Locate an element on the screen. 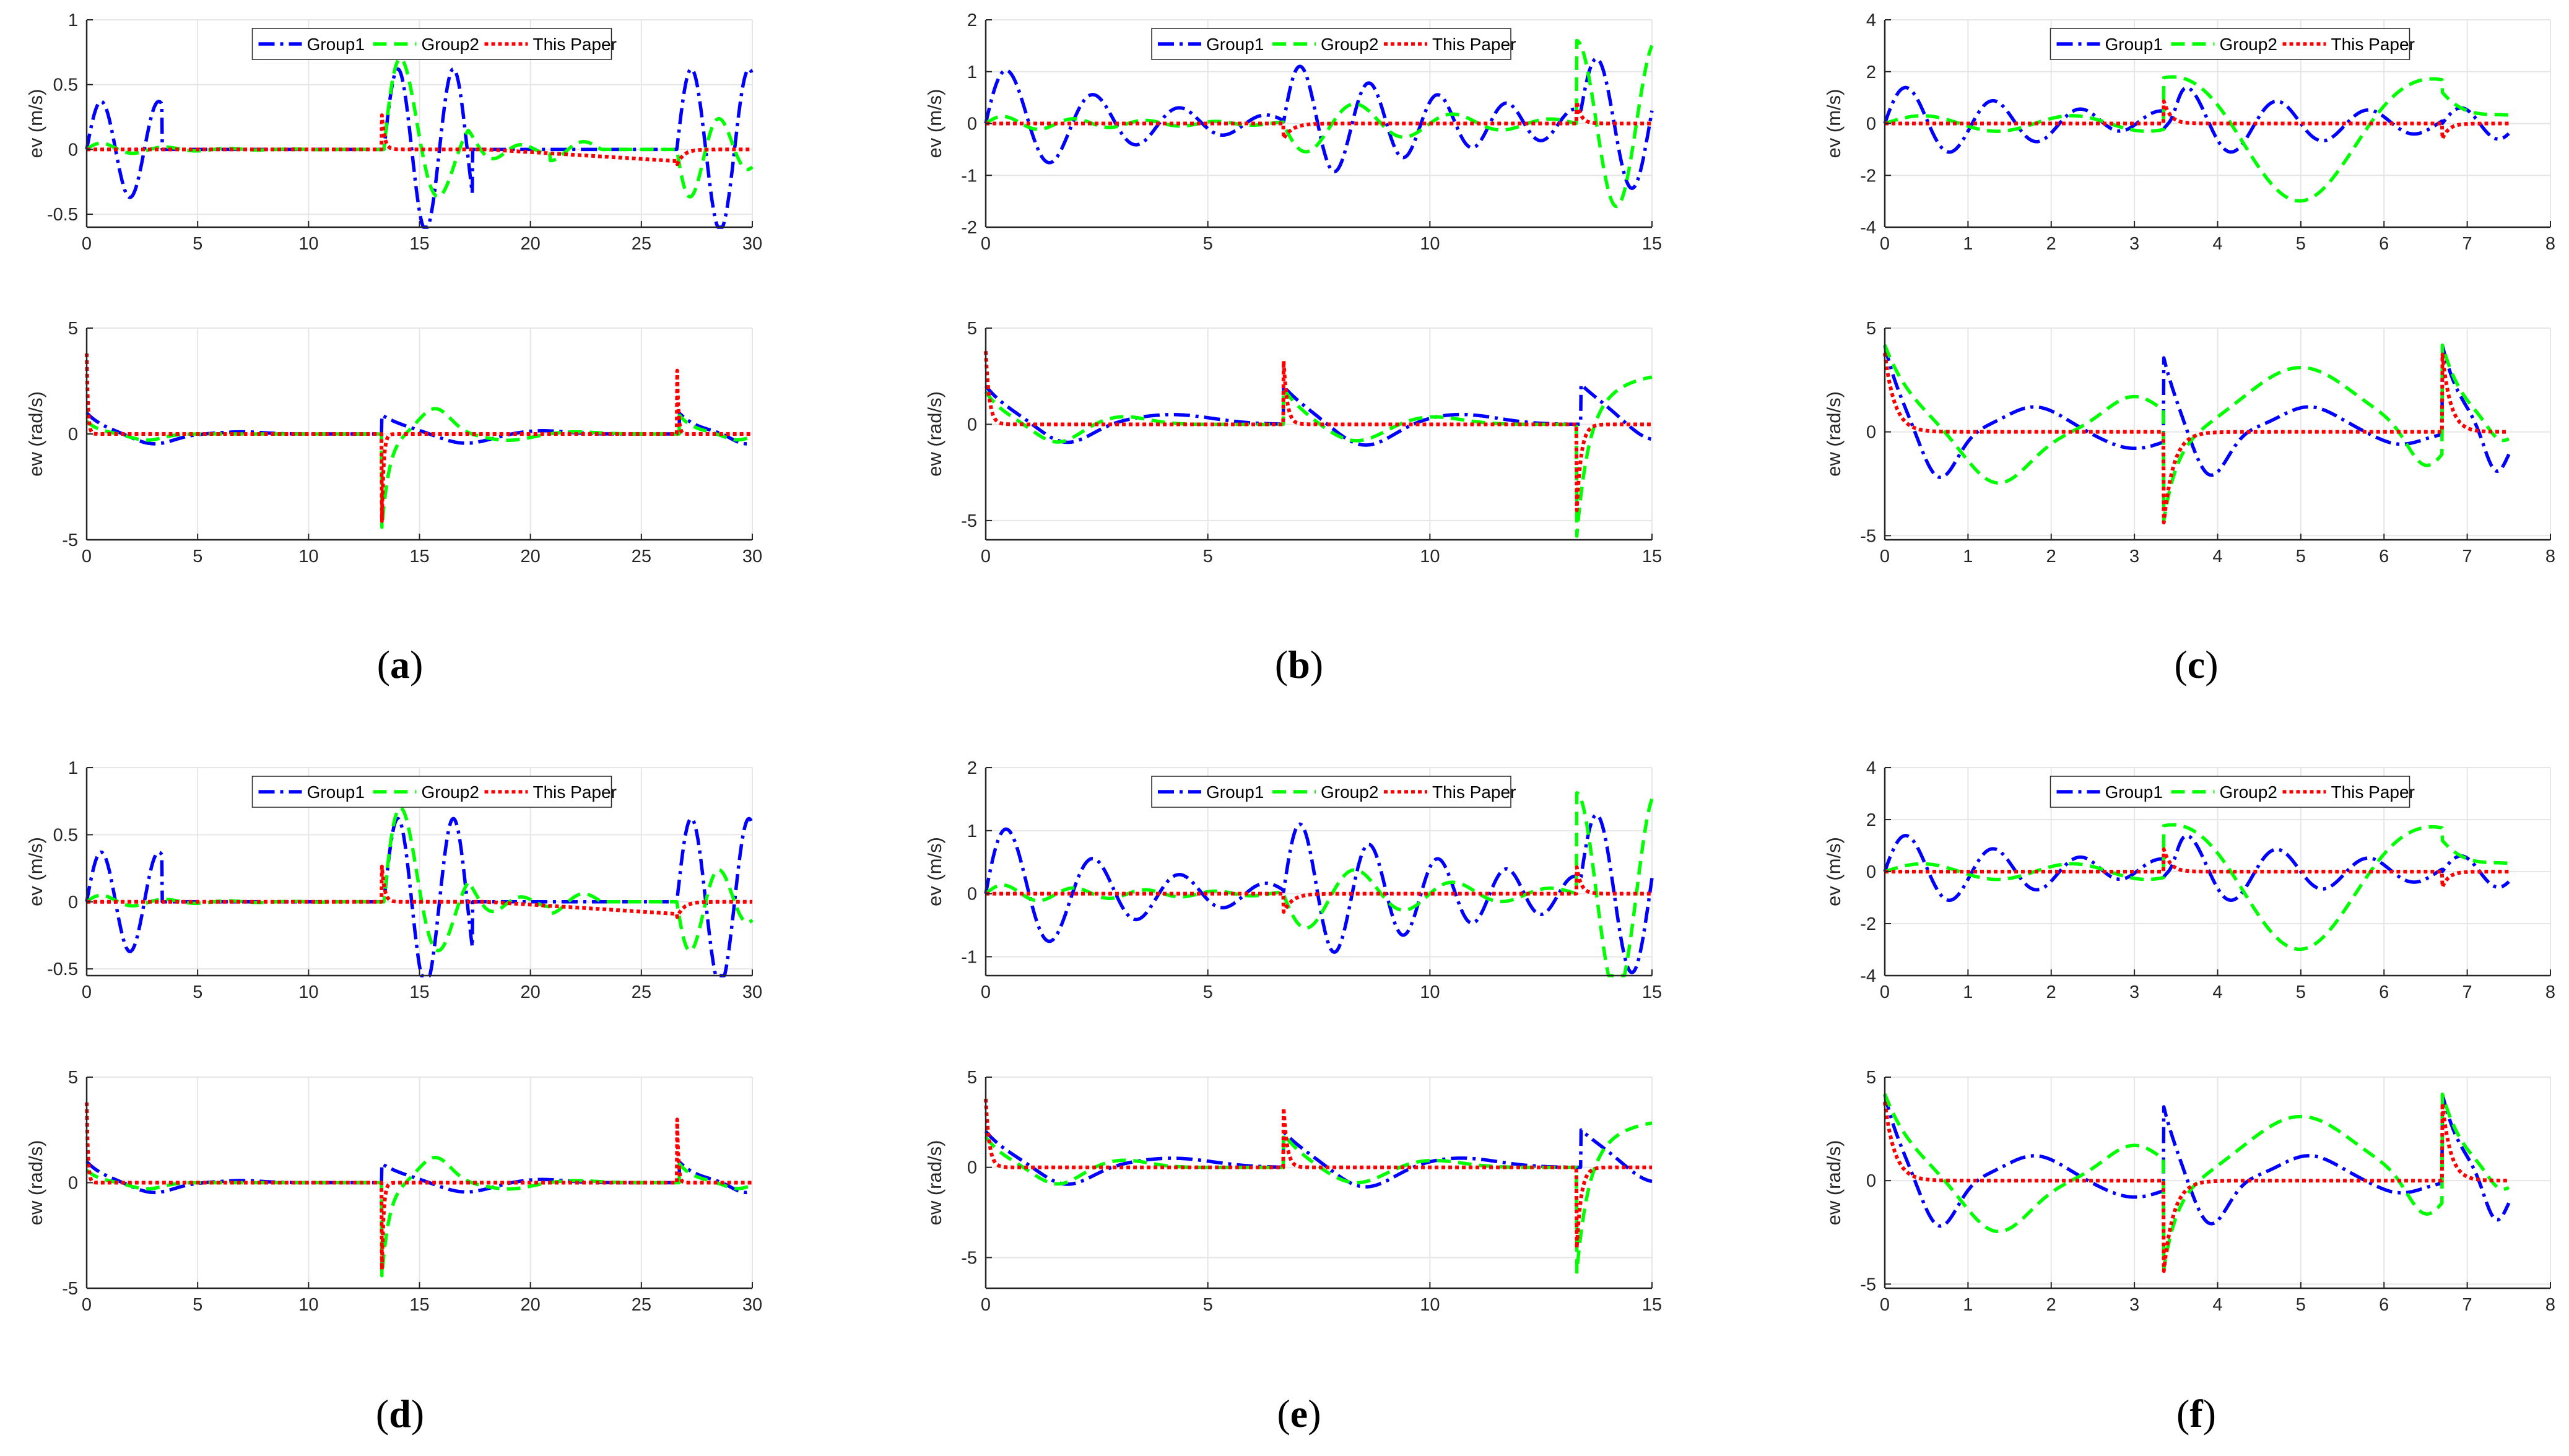 The width and height of the screenshot is (2569, 1456). panel-b-legend-group1-label: Group1 is located at coordinates (1235, 44).